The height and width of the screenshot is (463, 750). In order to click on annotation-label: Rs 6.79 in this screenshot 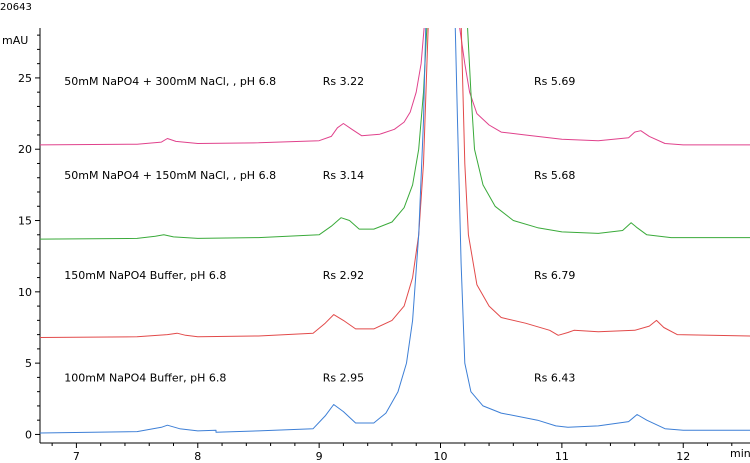, I will do `click(554, 275)`.